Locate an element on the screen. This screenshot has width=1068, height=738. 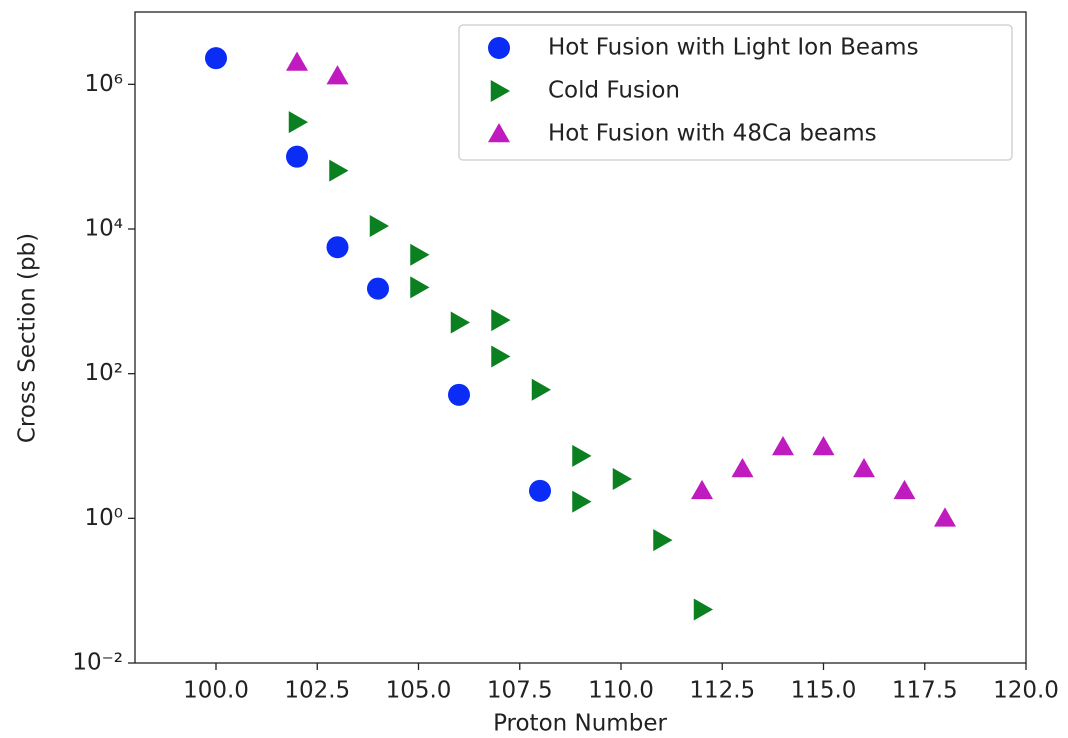
y-axis-label: Cross Section (pb) is located at coordinates (28, 338).